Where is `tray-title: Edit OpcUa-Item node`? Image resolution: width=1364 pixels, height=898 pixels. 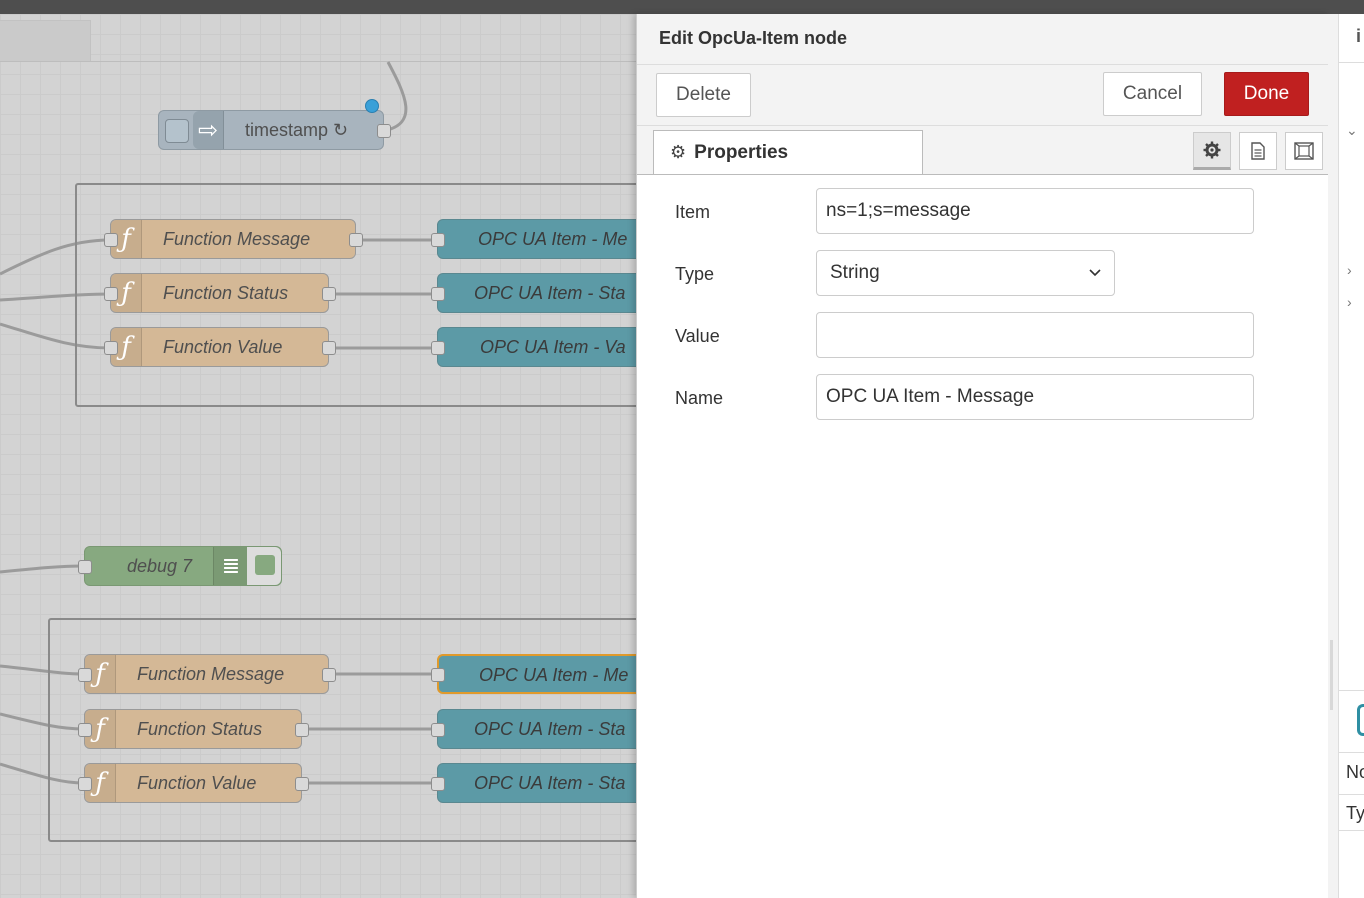 tray-title: Edit OpcUa-Item node is located at coordinates (753, 38).